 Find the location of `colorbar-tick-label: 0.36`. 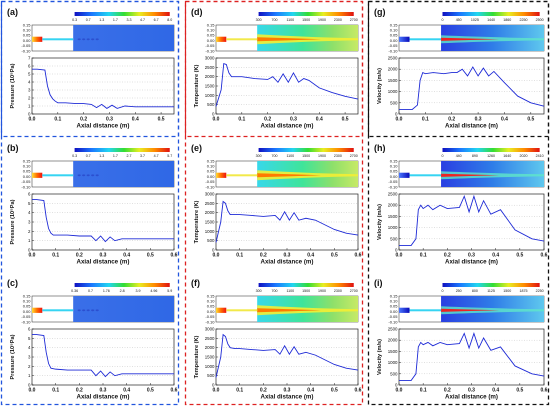

colorbar-tick-label: 0.36 is located at coordinates (74, 291).